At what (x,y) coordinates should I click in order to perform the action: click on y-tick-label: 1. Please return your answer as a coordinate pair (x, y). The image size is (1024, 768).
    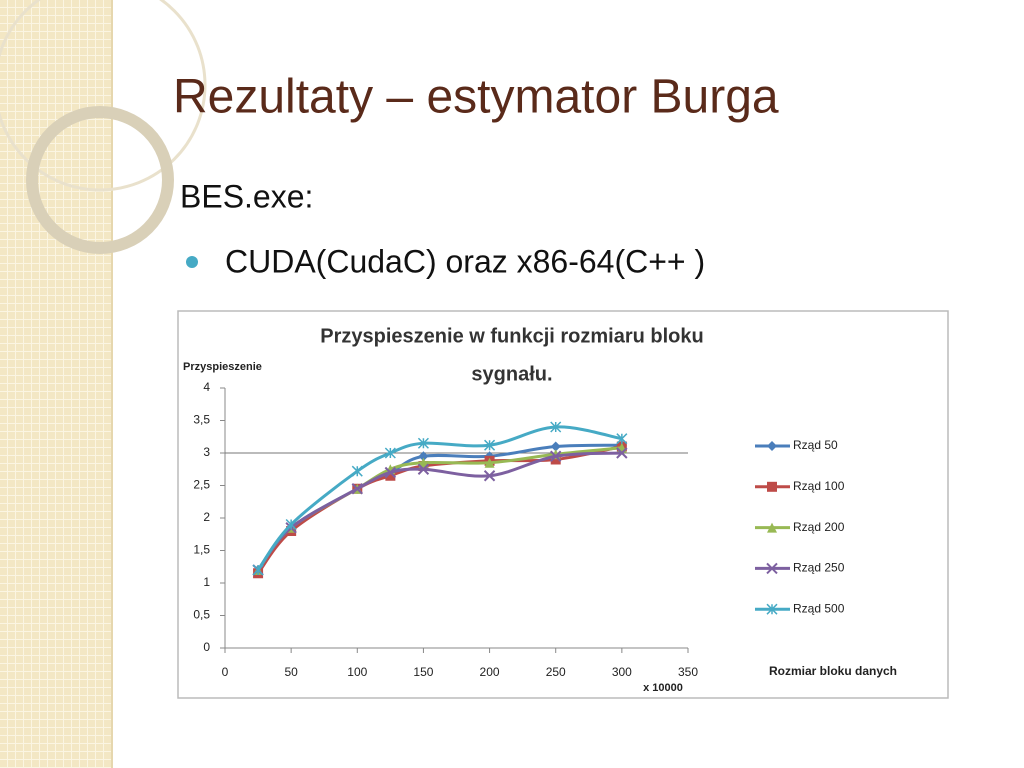
    Looking at the image, I should click on (206, 582).